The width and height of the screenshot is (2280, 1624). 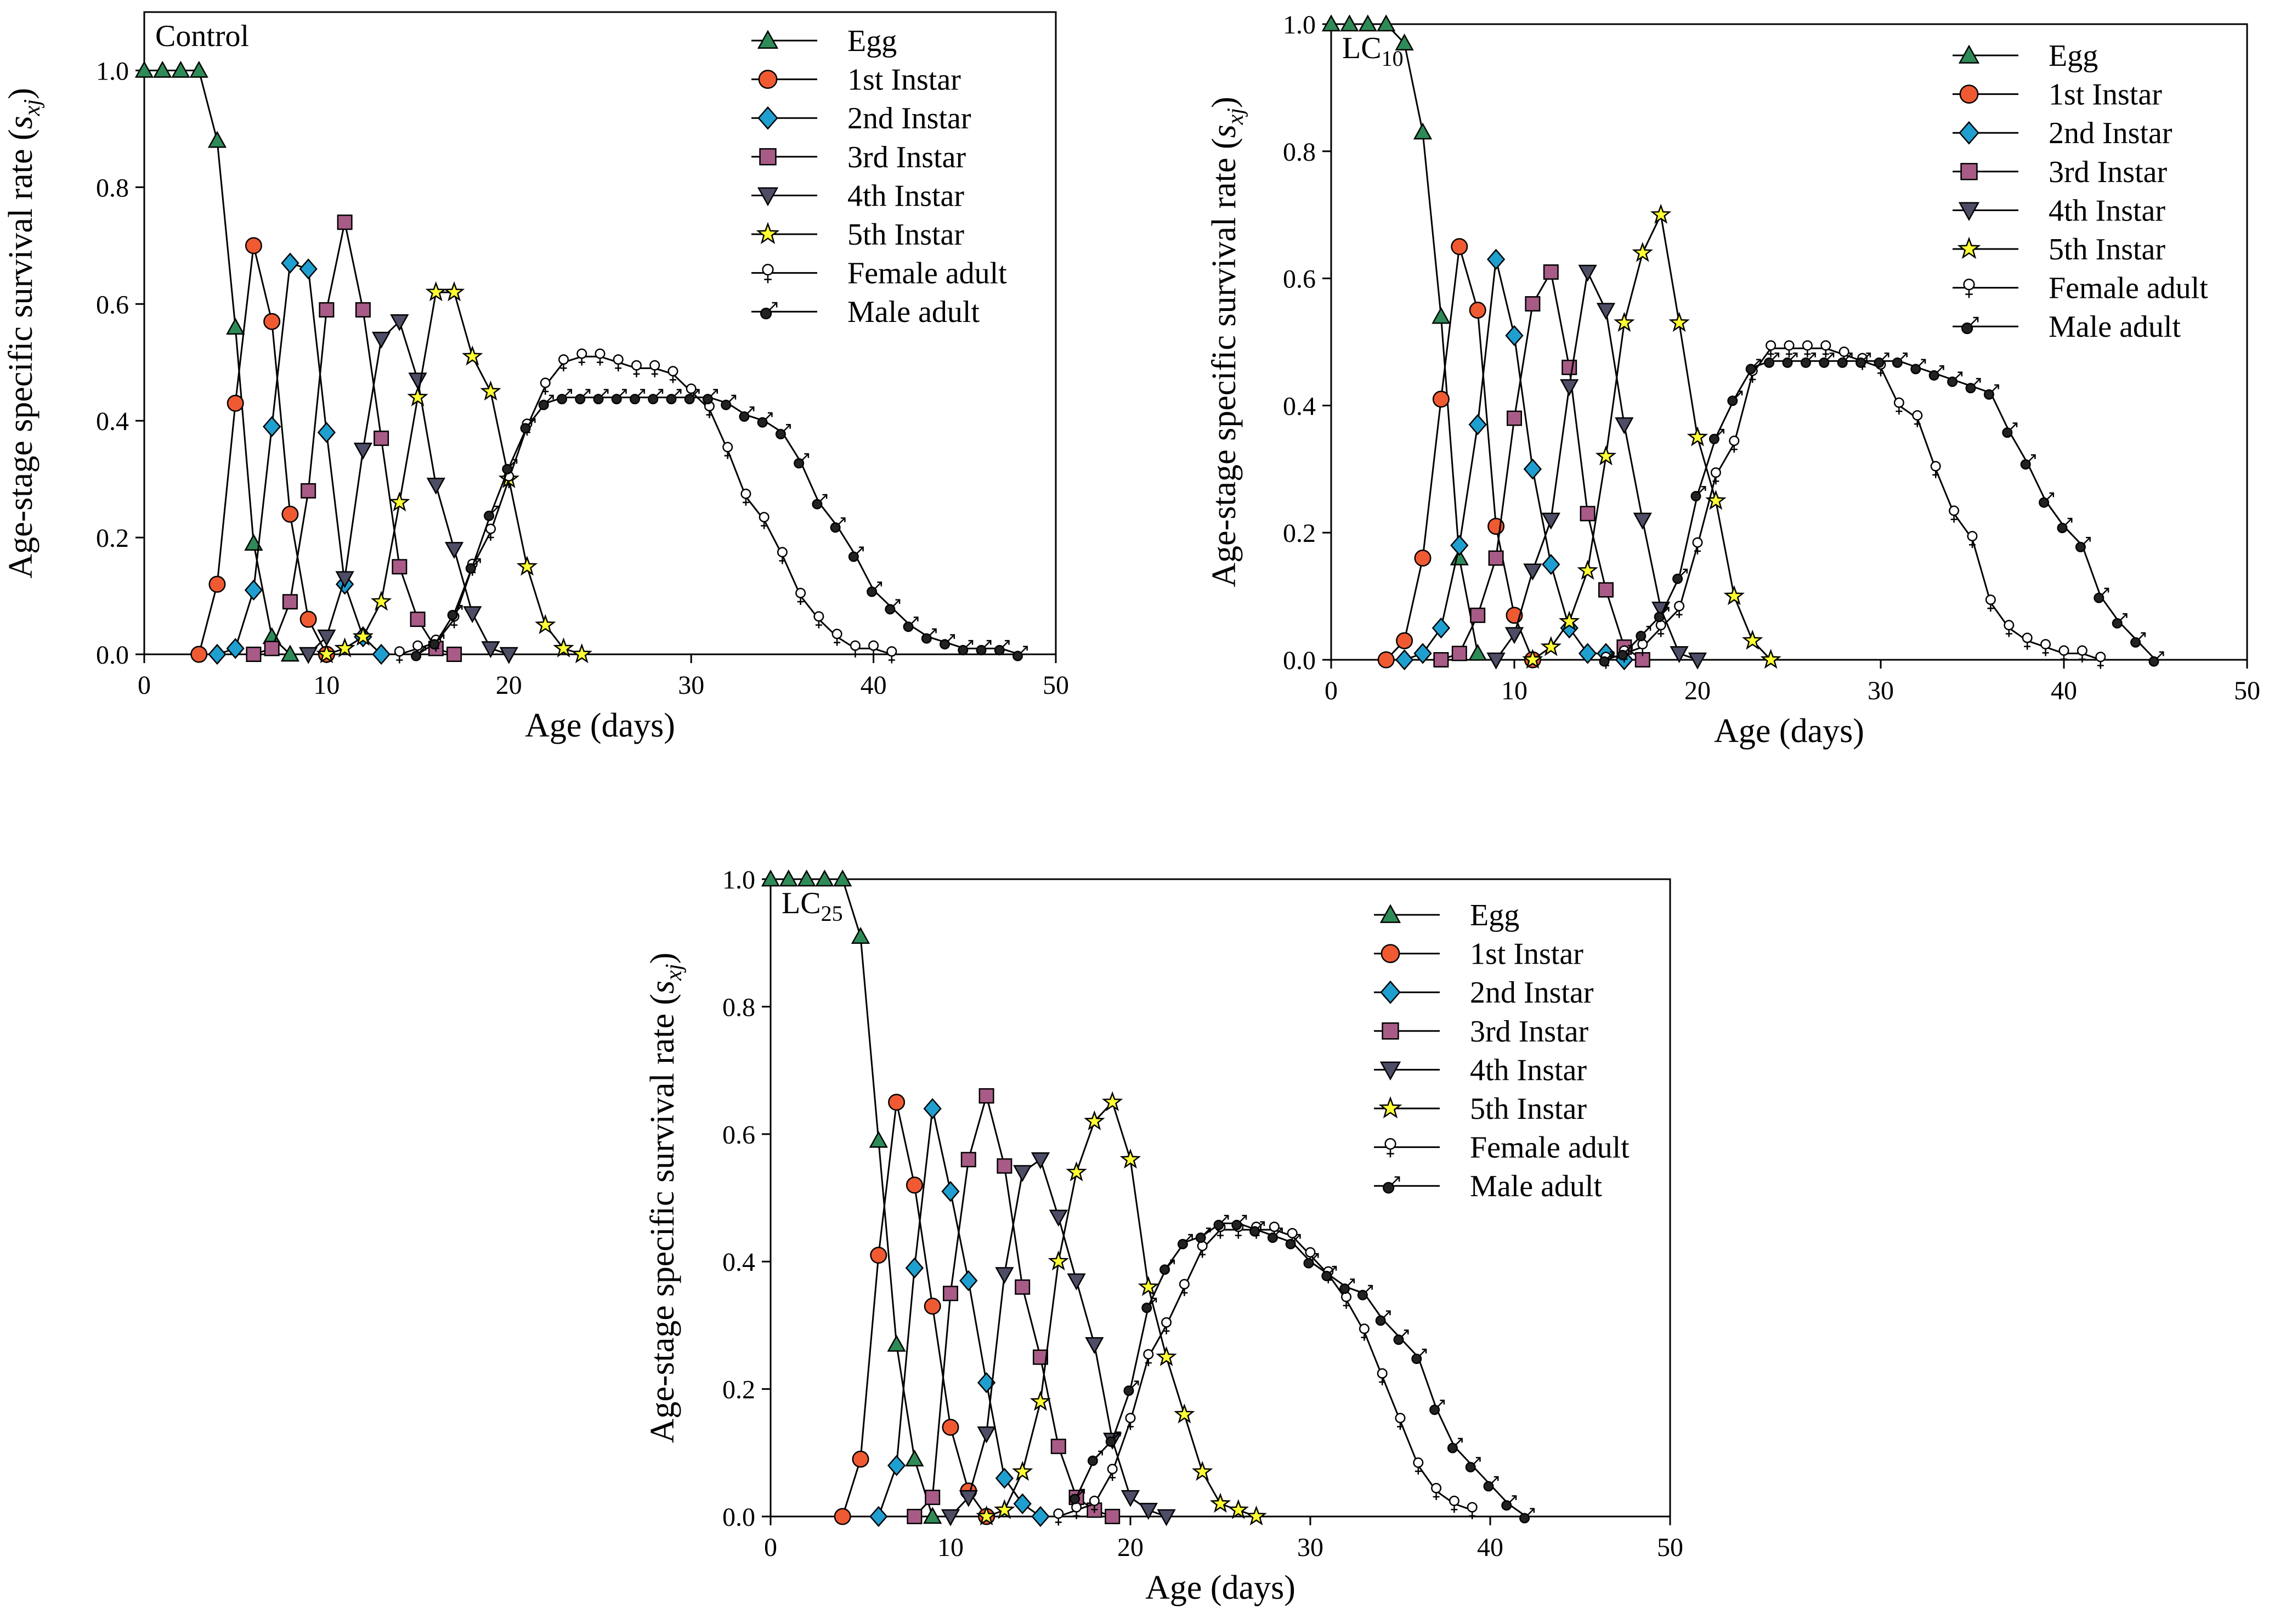 What do you see at coordinates (1390, 992) in the screenshot?
I see `legend-marker-2nd-instar` at bounding box center [1390, 992].